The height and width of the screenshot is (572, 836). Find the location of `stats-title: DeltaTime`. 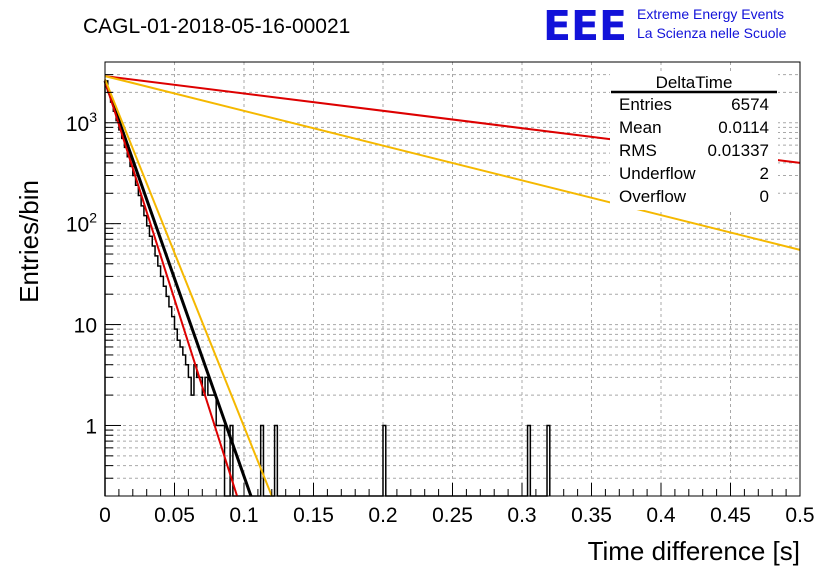

stats-title: DeltaTime is located at coordinates (694, 82).